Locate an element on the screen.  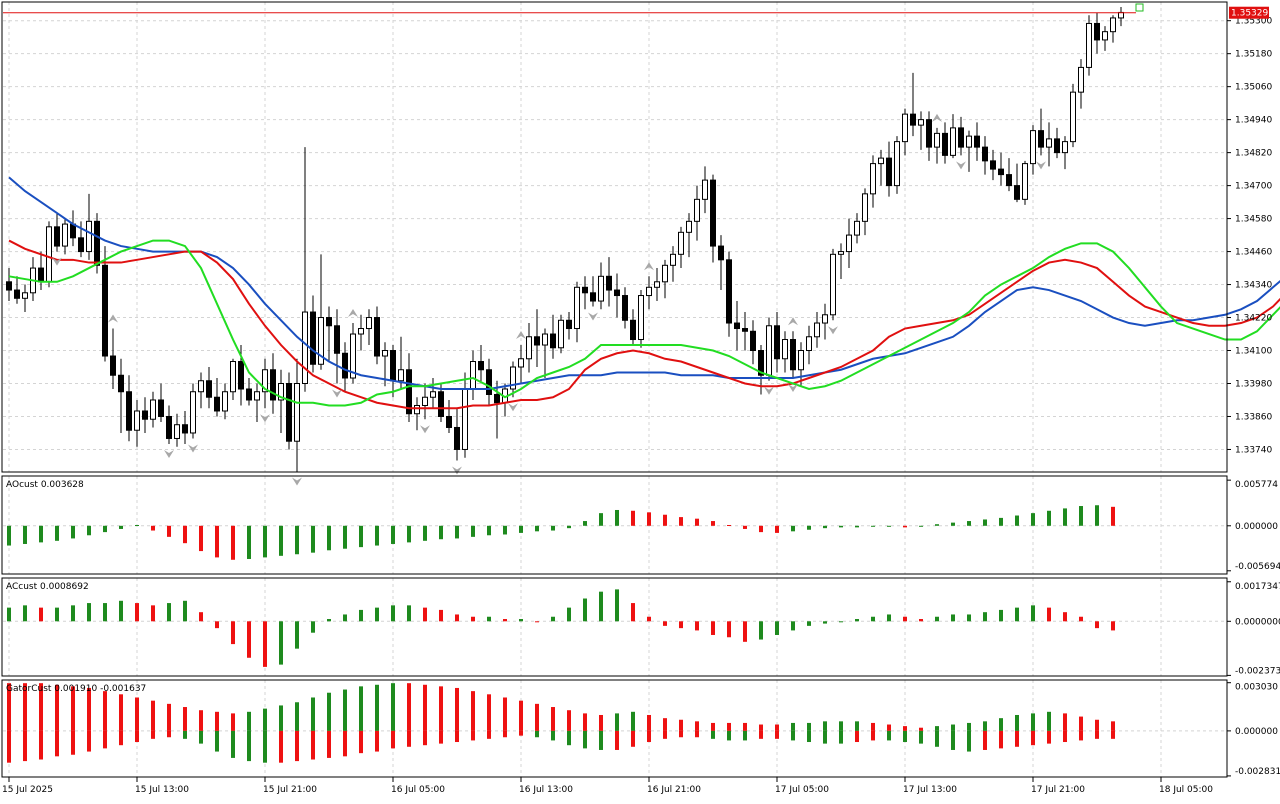
ac-pane is located at coordinates (561, 628).